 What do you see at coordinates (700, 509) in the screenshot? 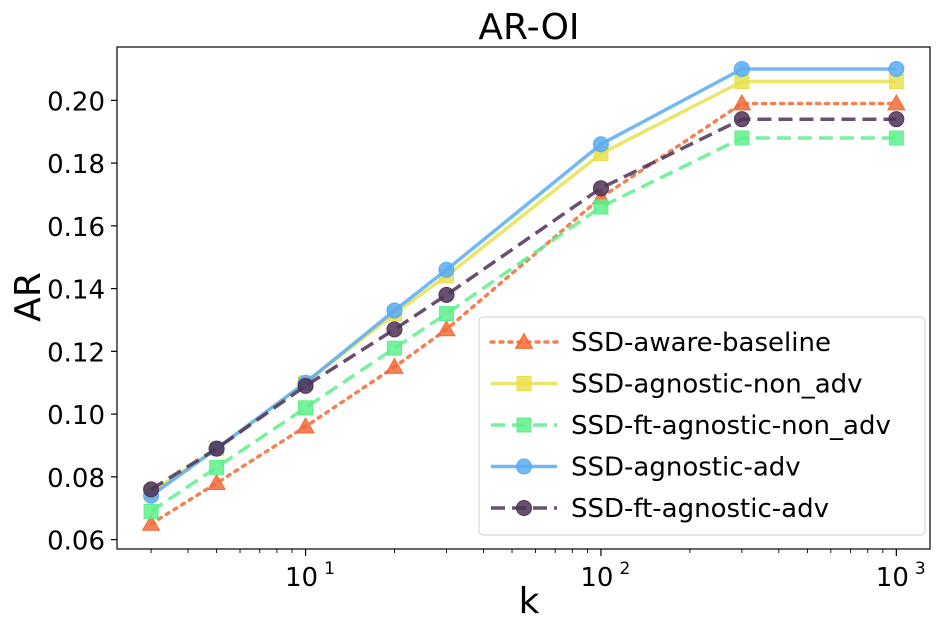
I see `legend-label: SSD-ft-agnostic-adv` at bounding box center [700, 509].